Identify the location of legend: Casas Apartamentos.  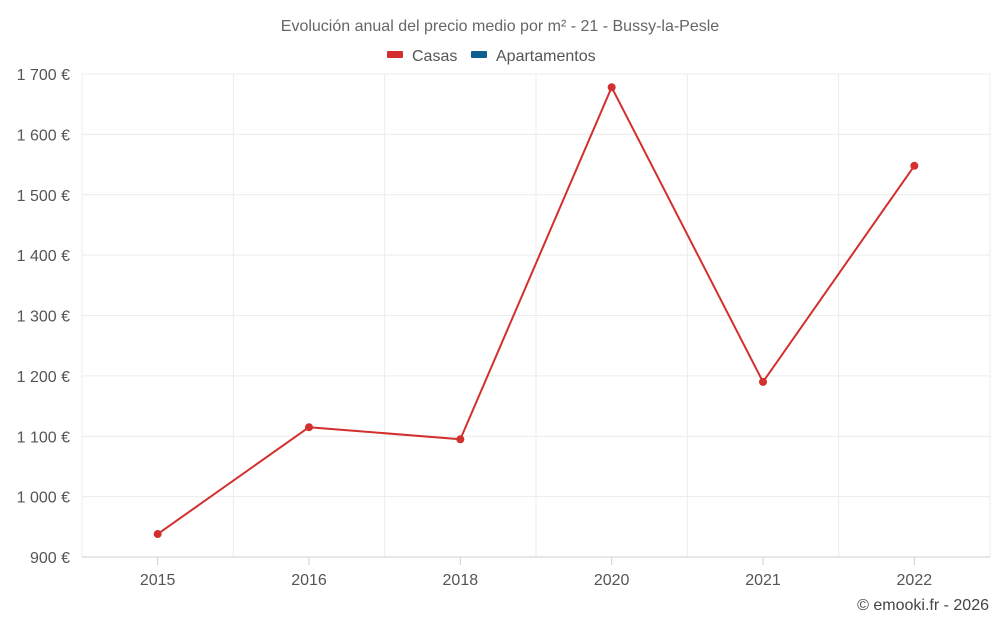
(491, 56).